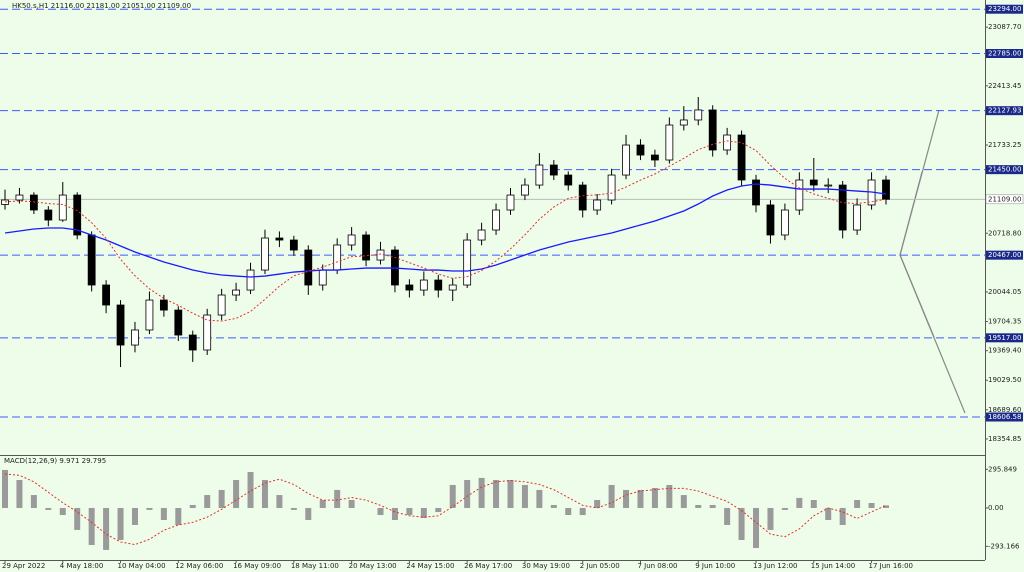  I want to click on y-tick-label: 23087.70, so click(1004, 27).